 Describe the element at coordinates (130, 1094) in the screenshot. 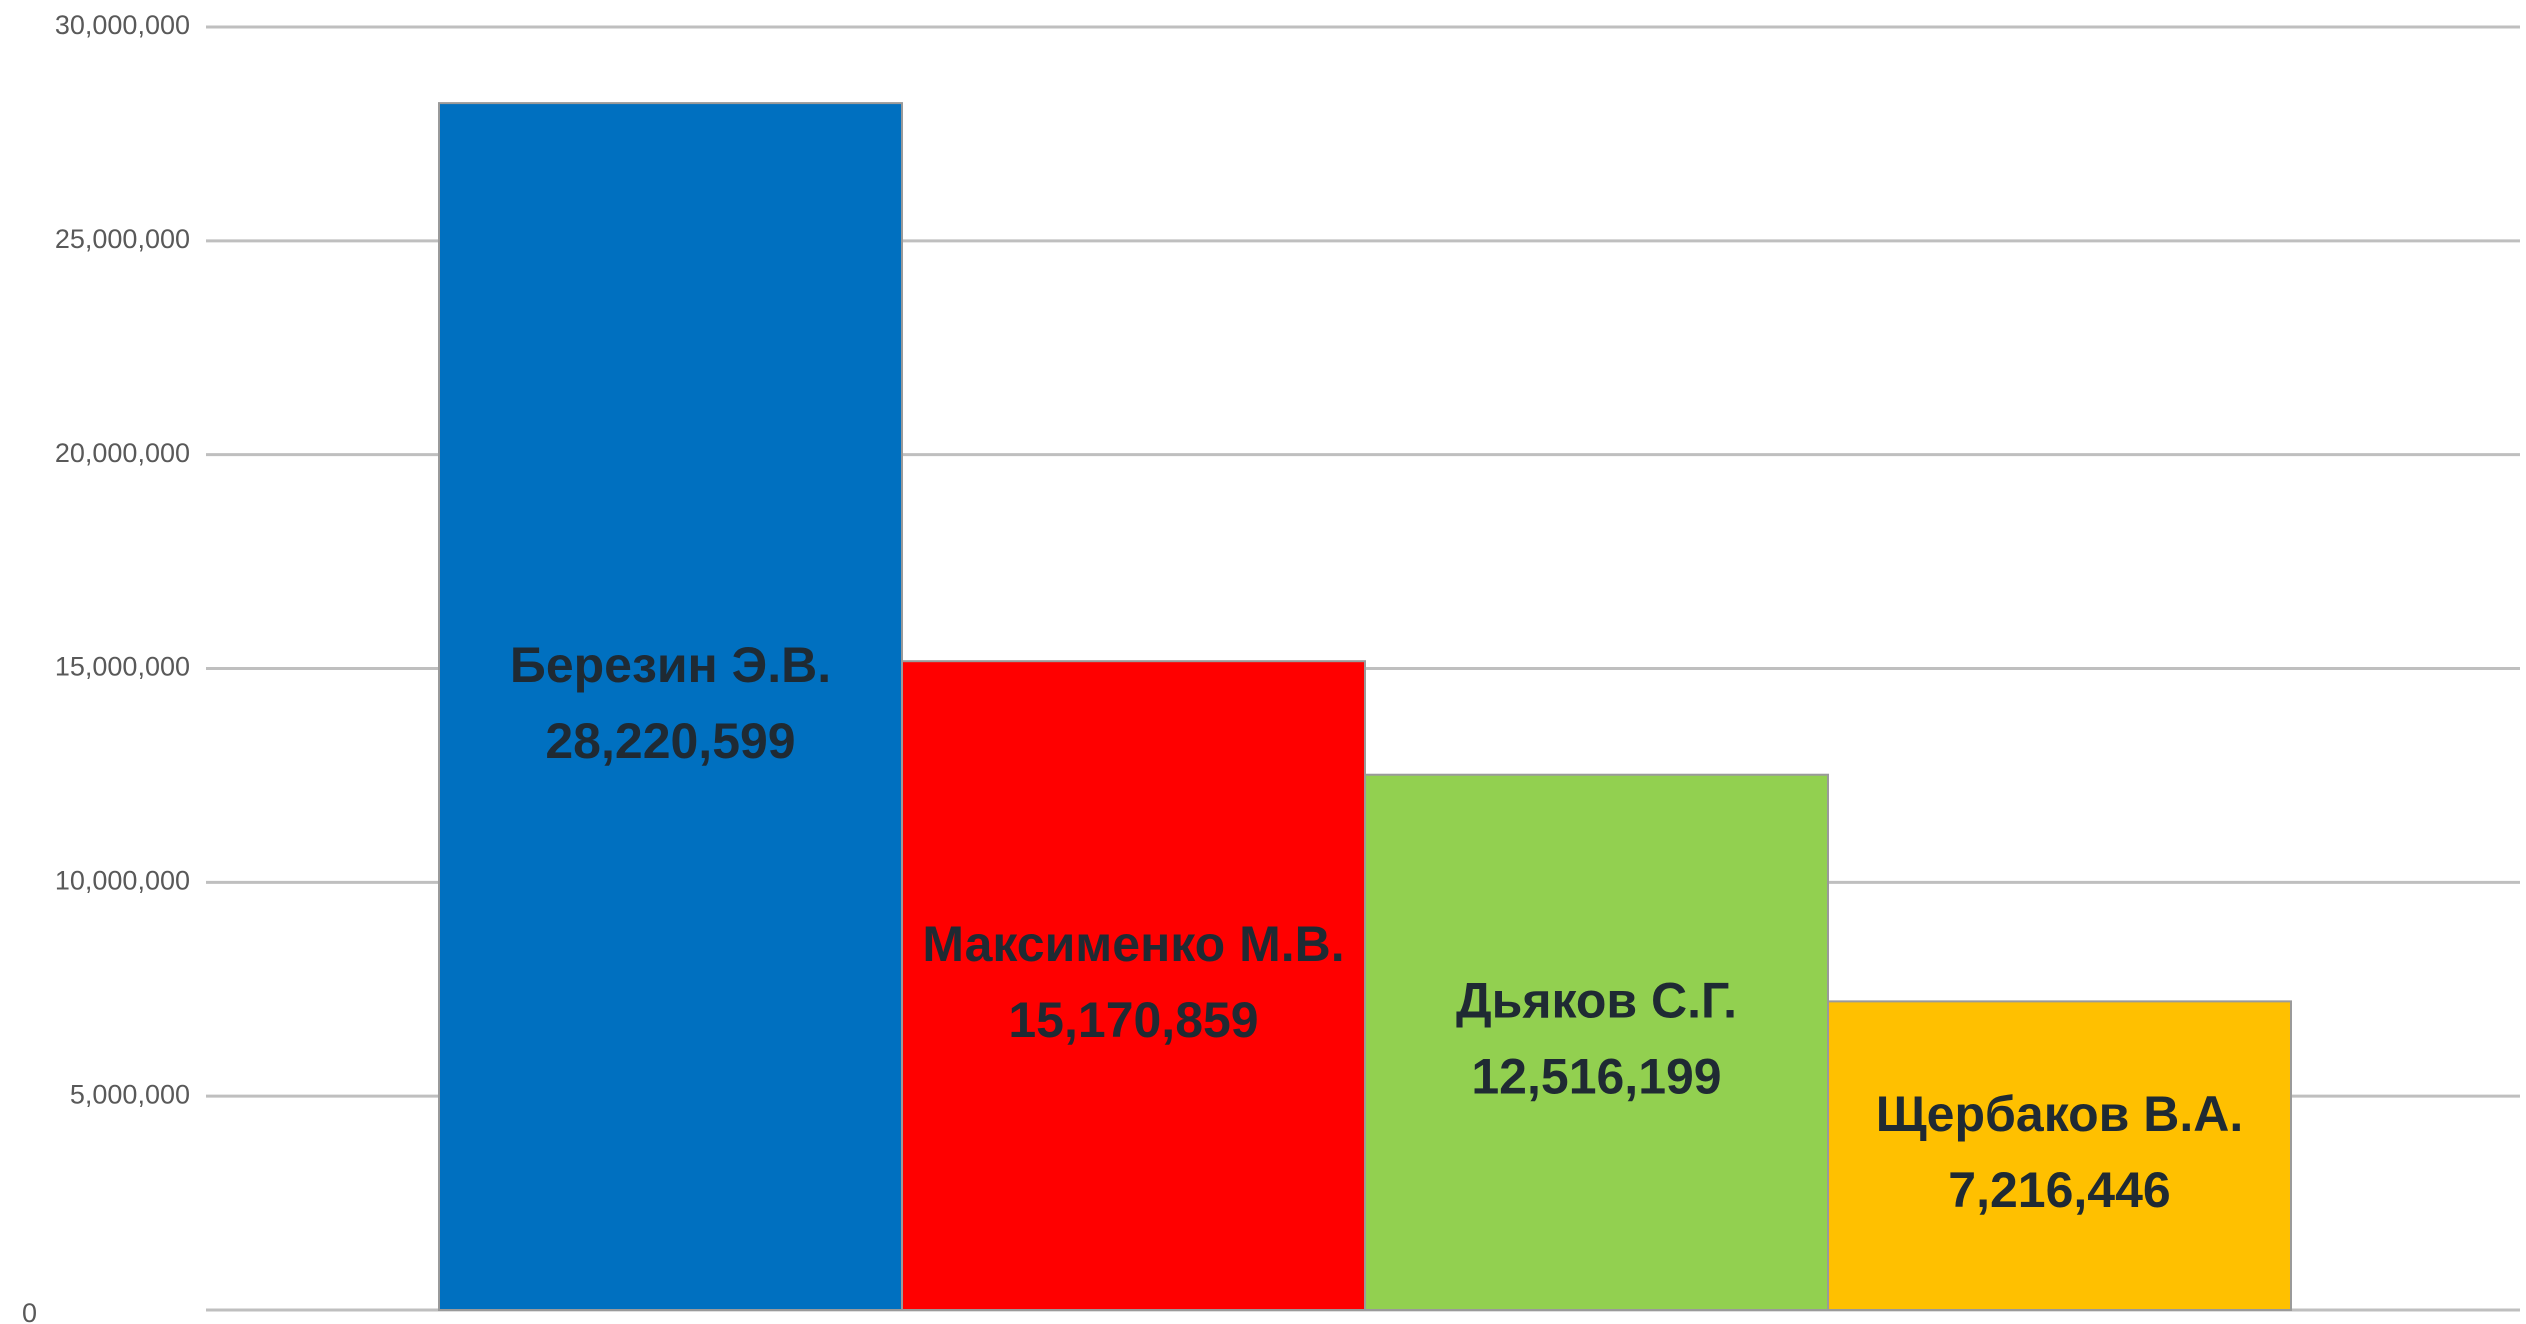

I see `y-tick-label: 5,000,000` at that location.